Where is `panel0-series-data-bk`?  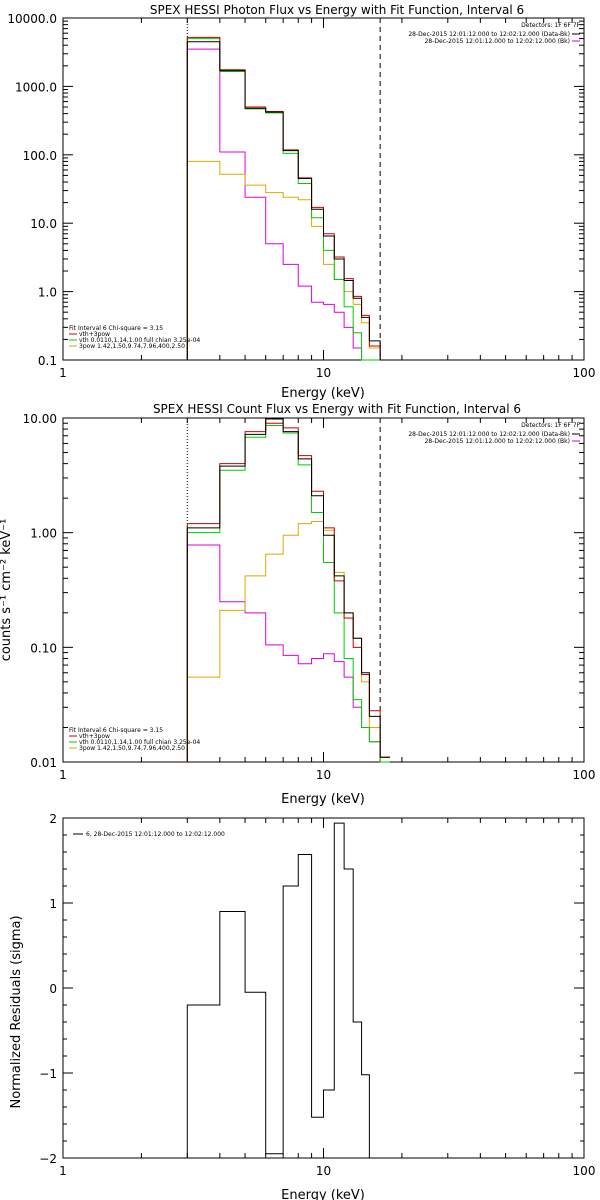
panel0-series-data-bk is located at coordinates (288, 201).